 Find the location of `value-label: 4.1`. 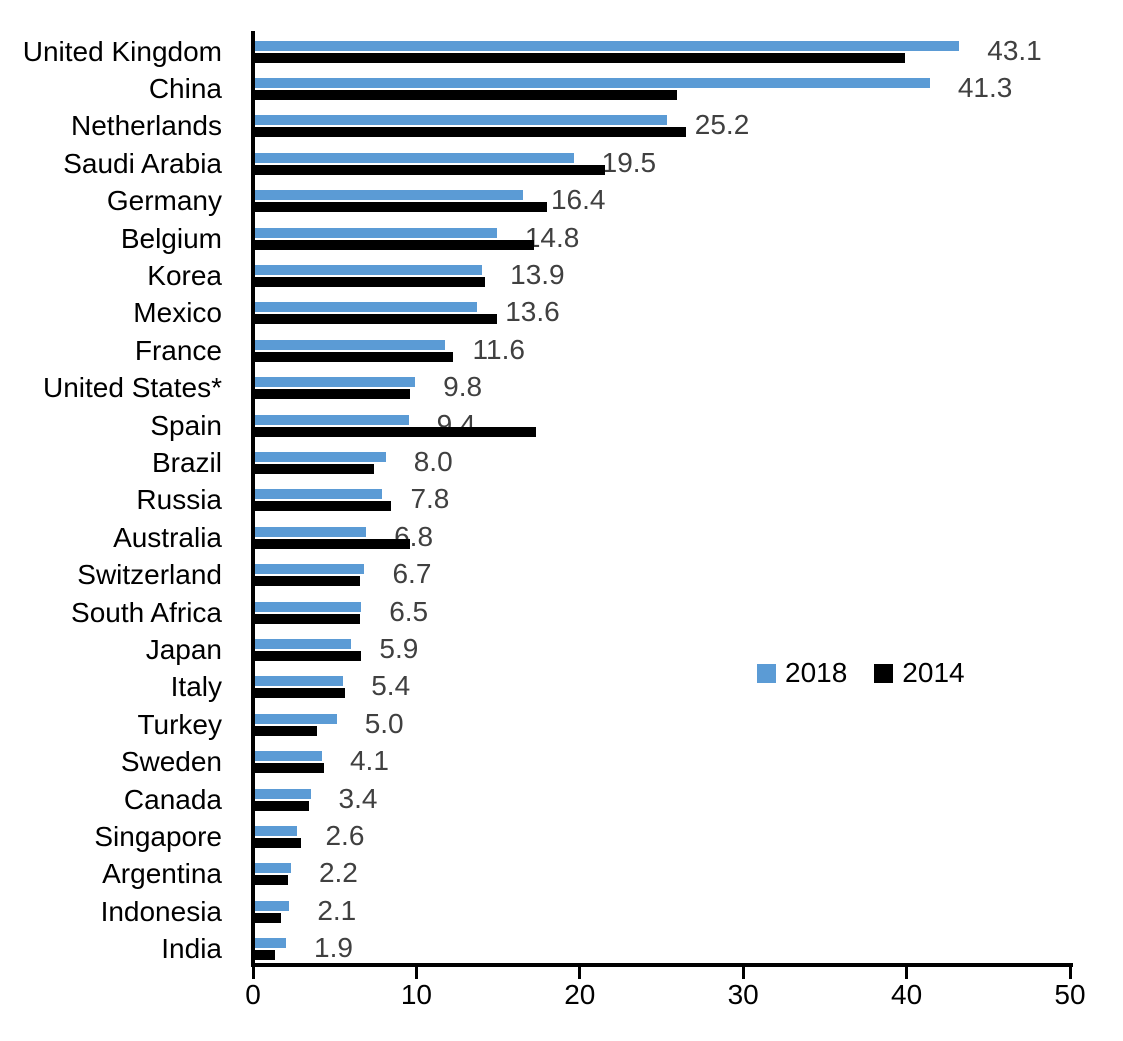

value-label: 4.1 is located at coordinates (369, 761).